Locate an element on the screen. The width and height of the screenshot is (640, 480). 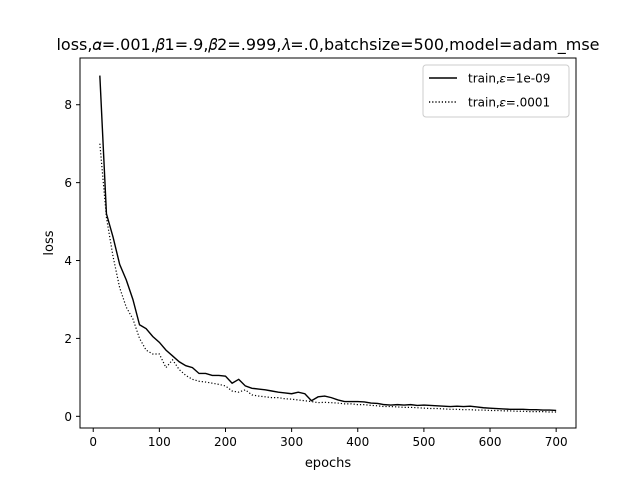
x-axis-label: epochs is located at coordinates (328, 463).